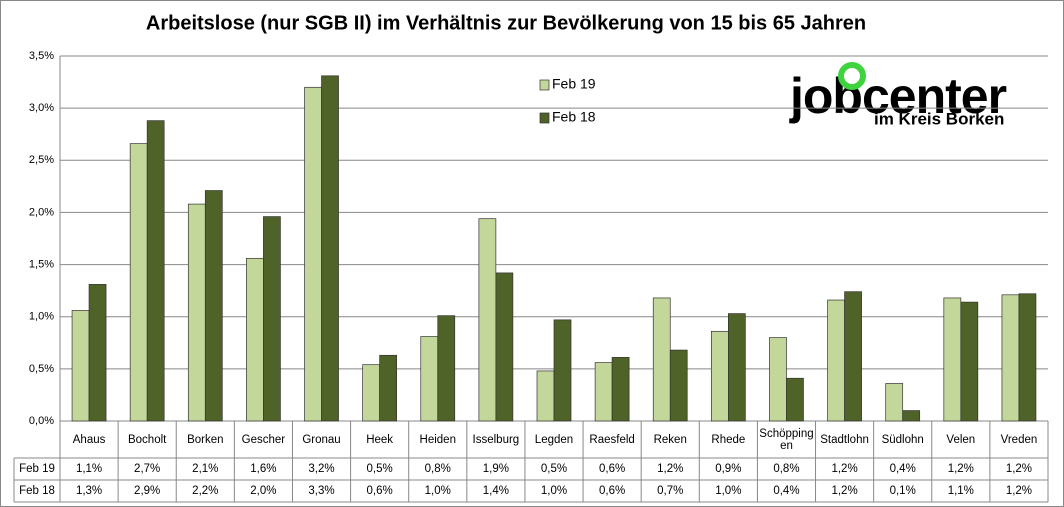 This screenshot has width=1064, height=507. I want to click on row-label: Feb 19, so click(37, 469).